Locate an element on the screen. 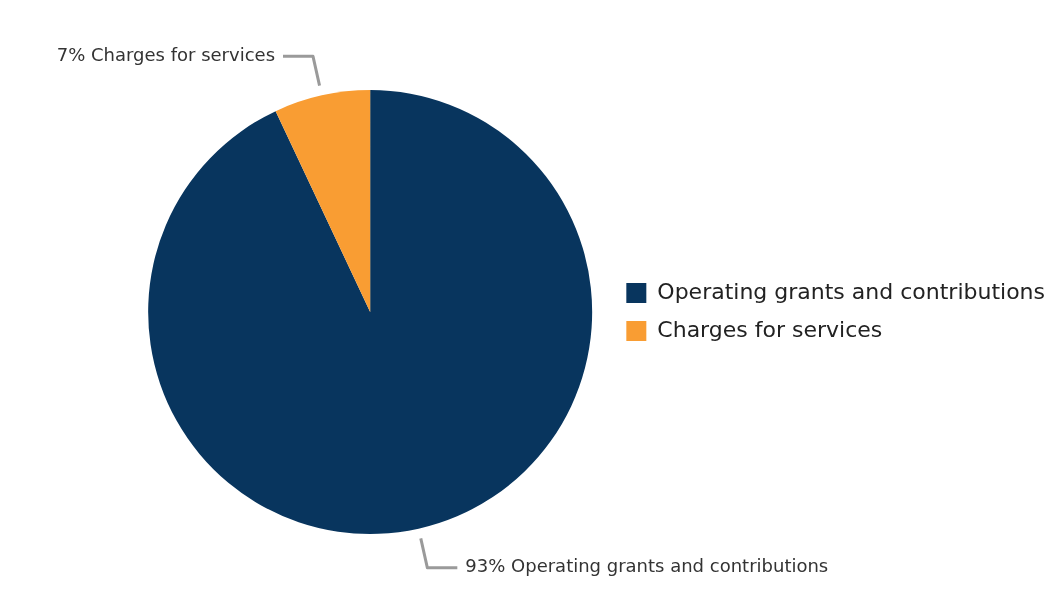  data-label: 7% Charges for services is located at coordinates (166, 54).